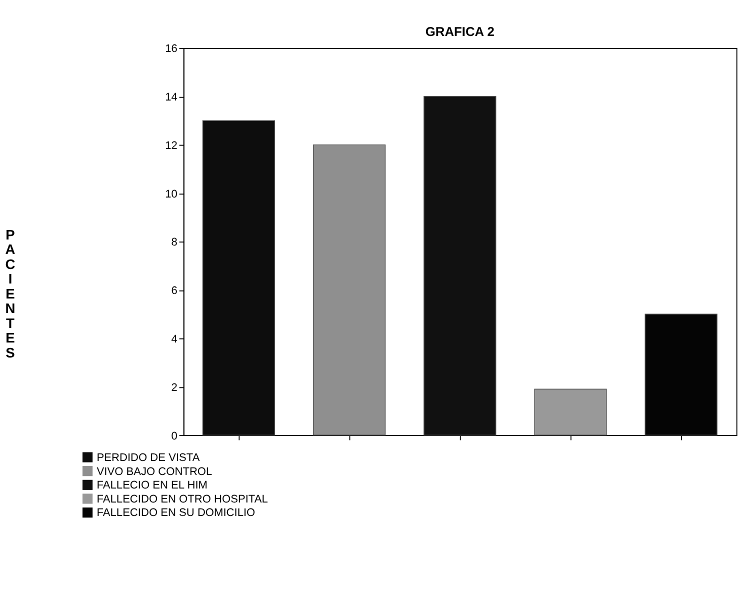 The image size is (741, 604). I want to click on y-tick-label: 0, so click(174, 436).